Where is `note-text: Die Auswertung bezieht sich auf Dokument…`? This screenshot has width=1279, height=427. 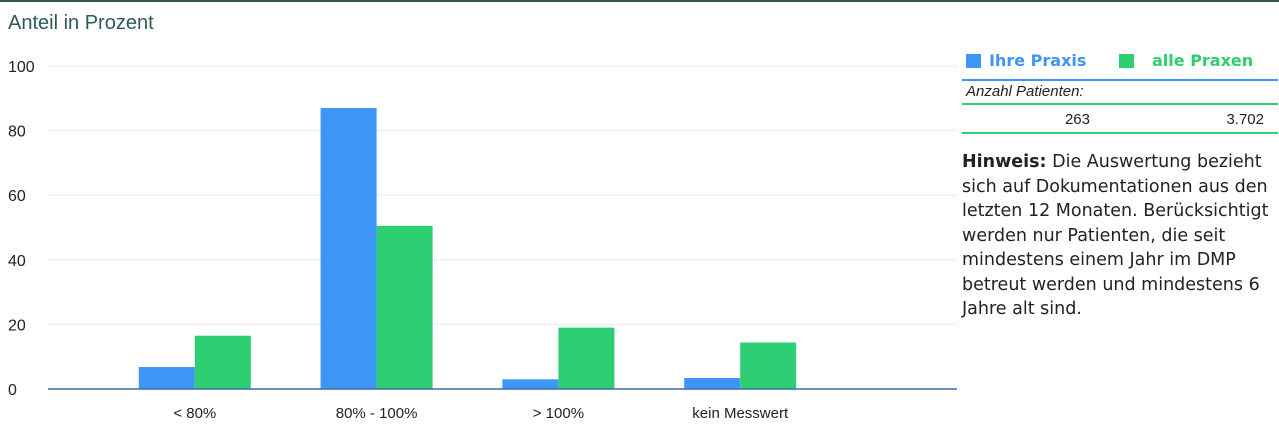 note-text: Die Auswertung bezieht sich auf Dokument… is located at coordinates (1115, 235).